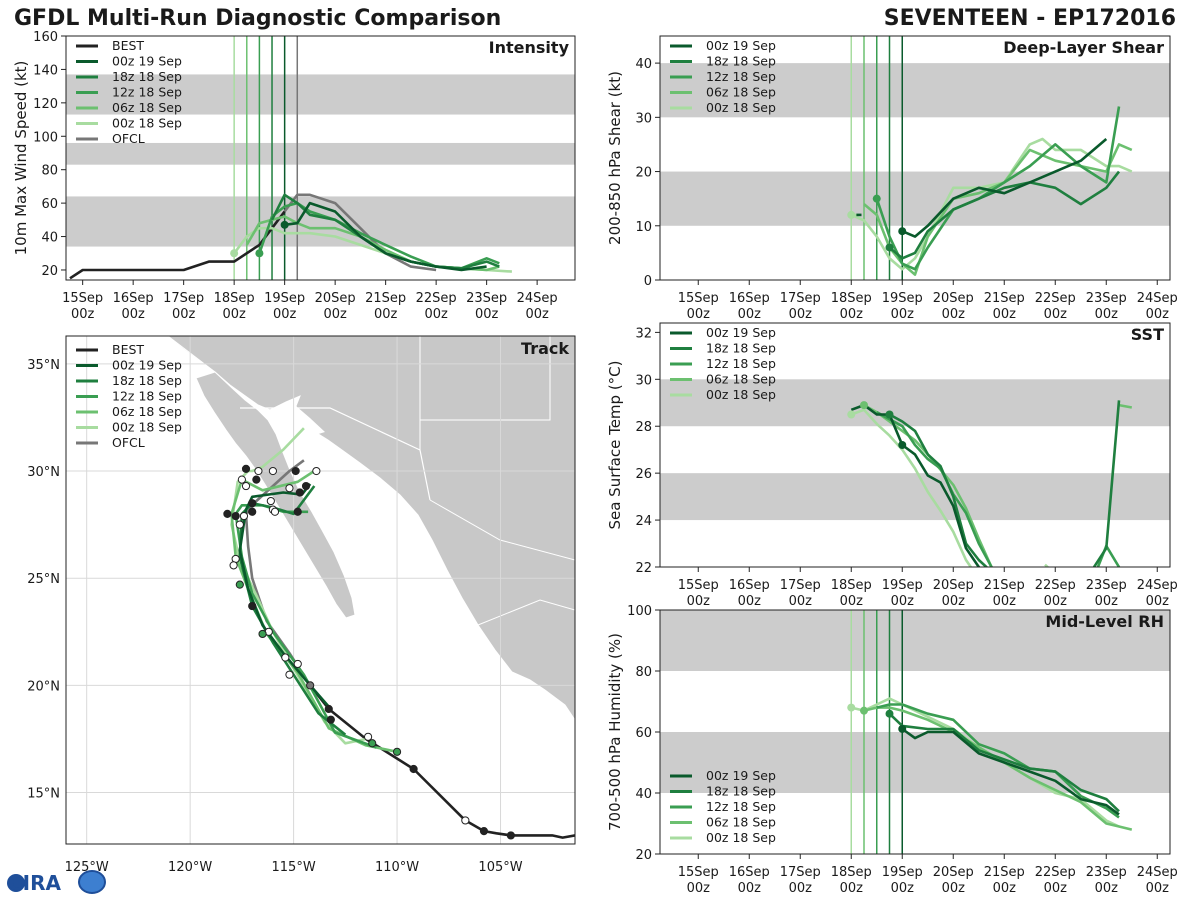 The height and width of the screenshot is (900, 1200). I want to click on track-x-tick-label: 105°W, so click(500, 867).